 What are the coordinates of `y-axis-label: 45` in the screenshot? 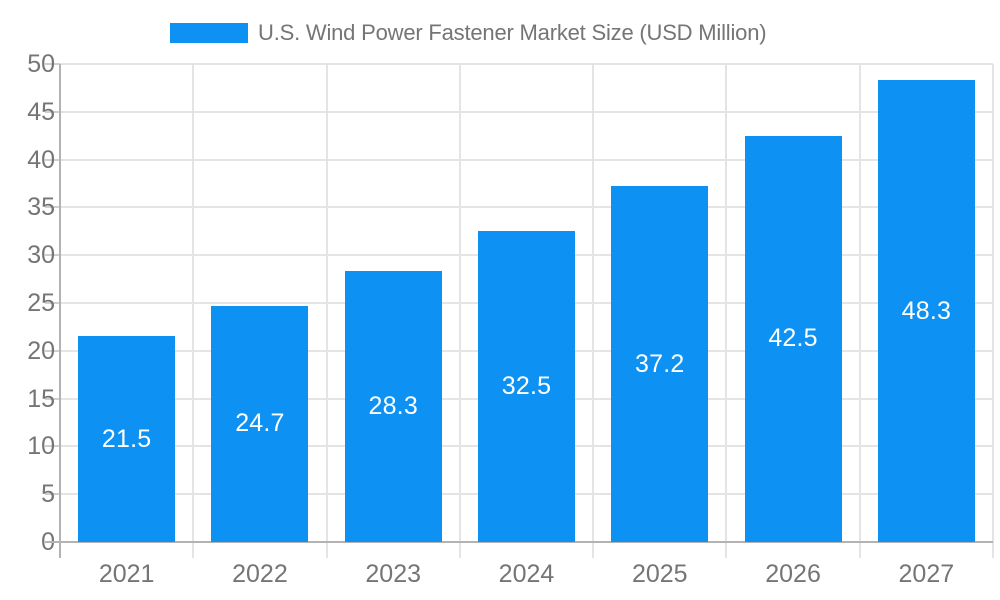 It's located at (41, 111).